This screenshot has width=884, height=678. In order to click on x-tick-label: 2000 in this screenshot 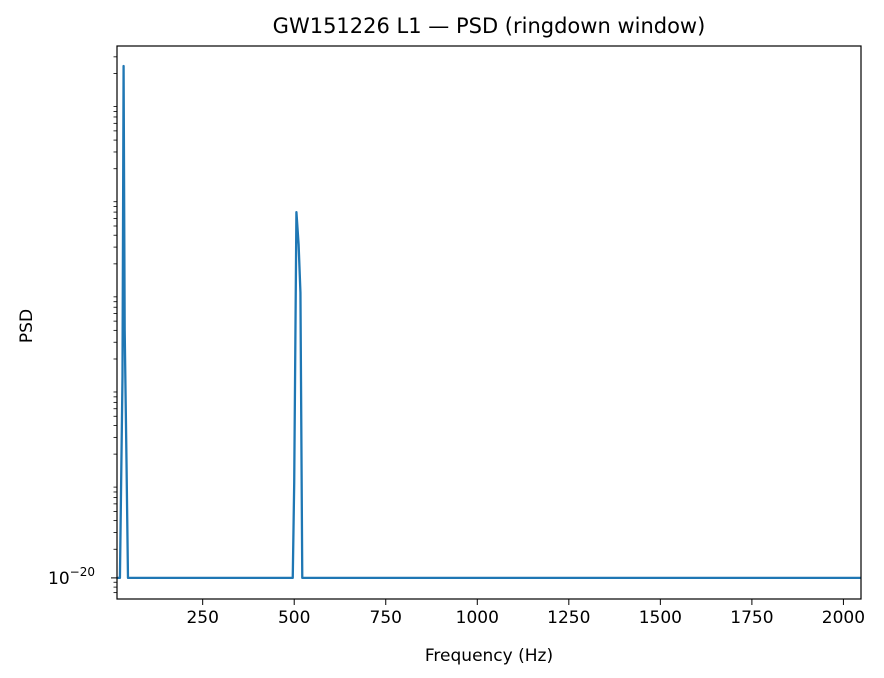, I will do `click(843, 618)`.